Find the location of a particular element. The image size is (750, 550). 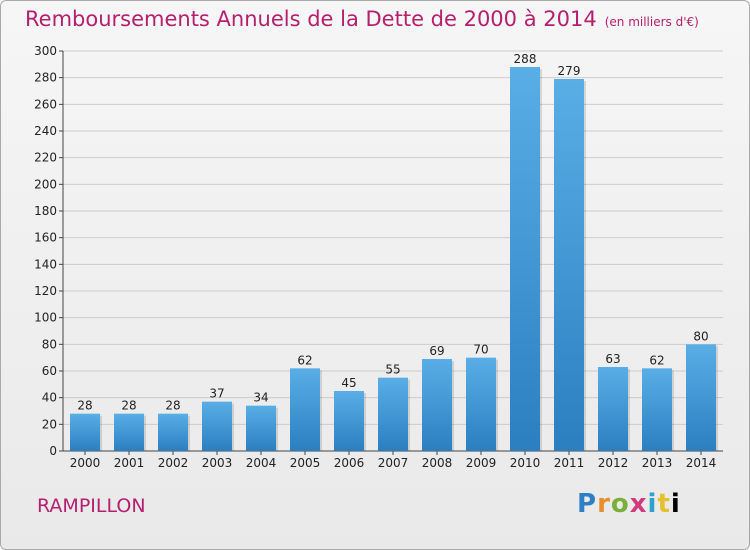

y-tick-label: 60 is located at coordinates (49, 371).